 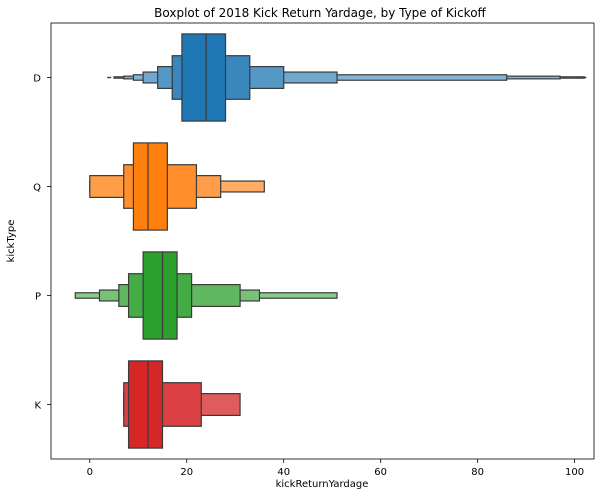 I want to click on x-tick-label-40: 40, so click(x=283, y=472).